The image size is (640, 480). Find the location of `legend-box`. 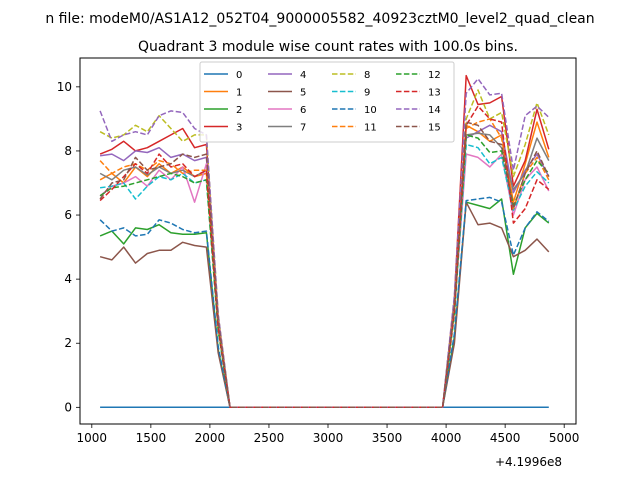

legend-box is located at coordinates (327, 102).